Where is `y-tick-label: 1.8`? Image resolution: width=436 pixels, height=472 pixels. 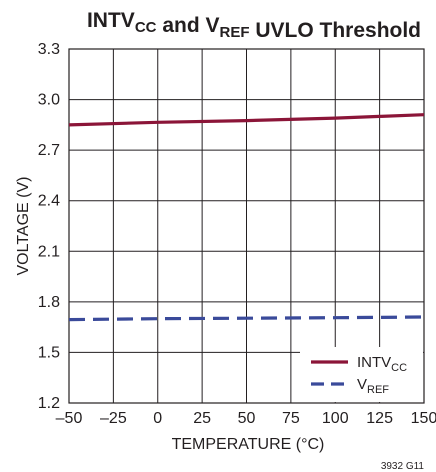
y-tick-label: 1.8 is located at coordinates (49, 302).